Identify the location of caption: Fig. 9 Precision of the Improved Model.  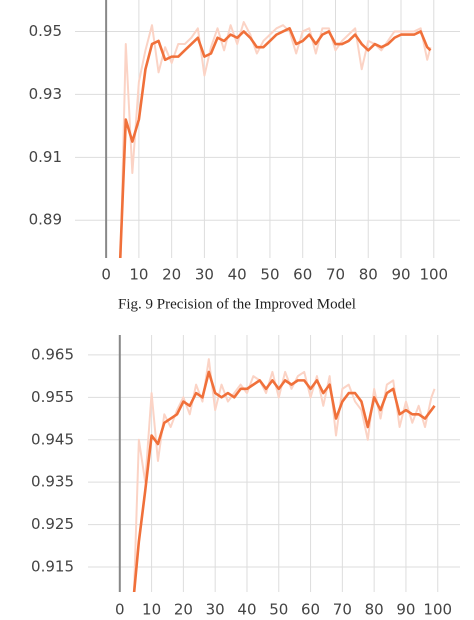
(237, 304).